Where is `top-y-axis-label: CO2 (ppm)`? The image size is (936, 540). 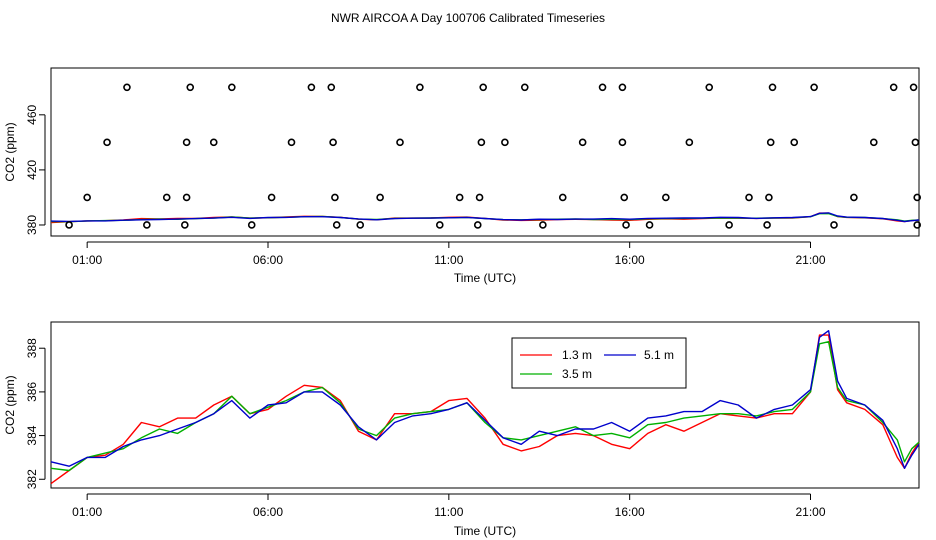
top-y-axis-label: CO2 (ppm) is located at coordinates (10, 151).